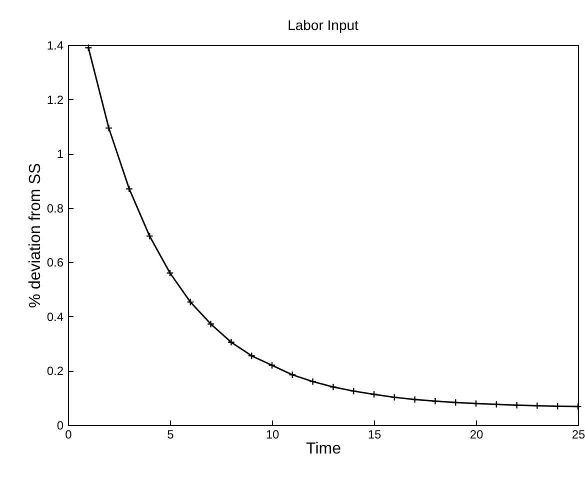  I want to click on y-tick-label: 0, so click(60, 425).